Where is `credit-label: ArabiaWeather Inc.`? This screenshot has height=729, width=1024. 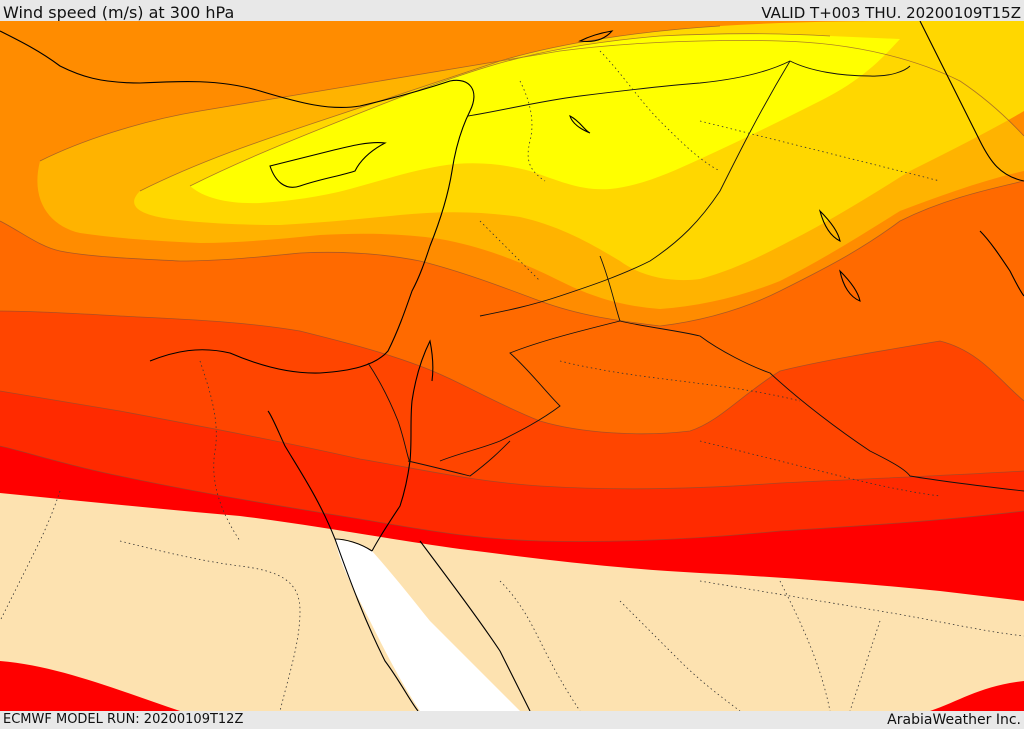 credit-label: ArabiaWeather Inc. is located at coordinates (954, 720).